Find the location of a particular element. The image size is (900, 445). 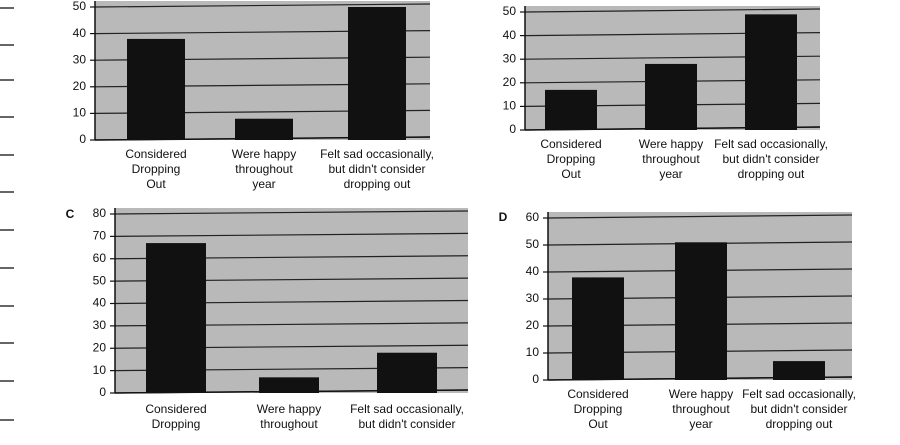

panel-label: D is located at coordinates (503, 217).